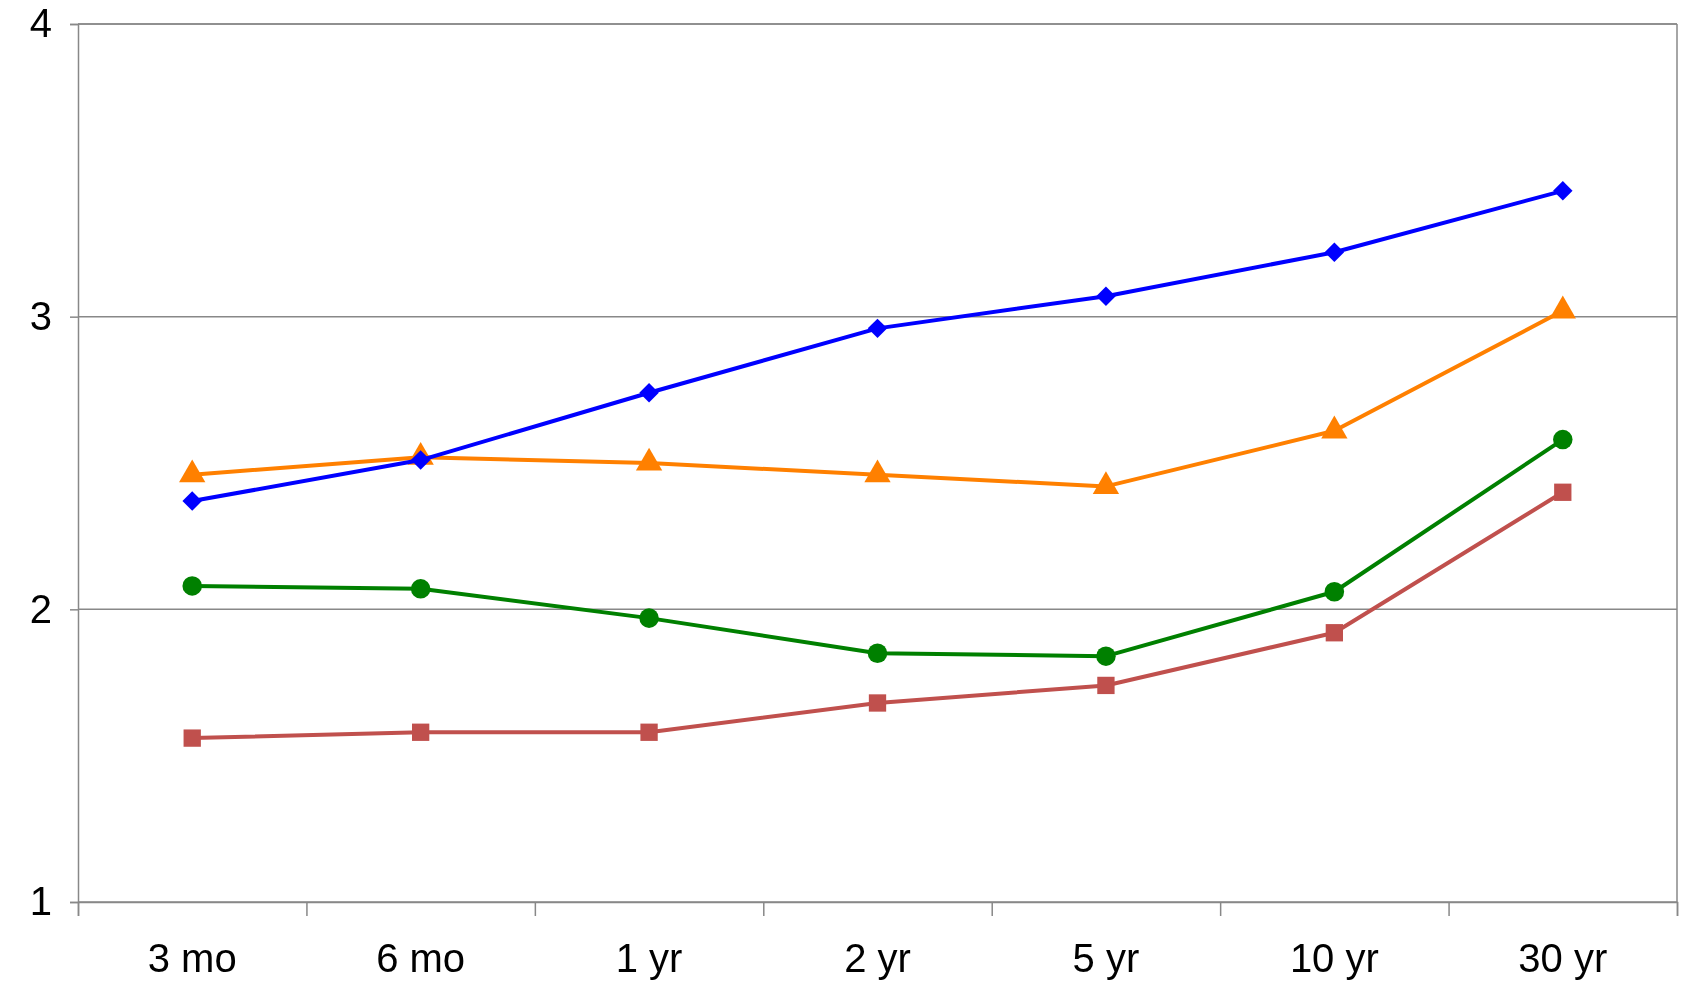  What do you see at coordinates (421, 958) in the screenshot?
I see `x-tick-label: 6 mo` at bounding box center [421, 958].